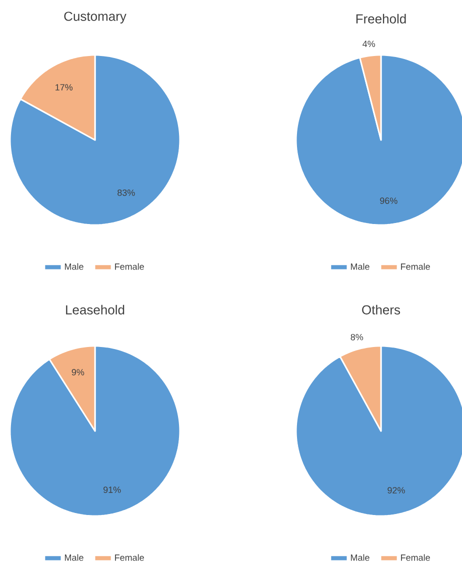  Describe the element at coordinates (126, 192) in the screenshot. I see `data-label: 83%` at that location.